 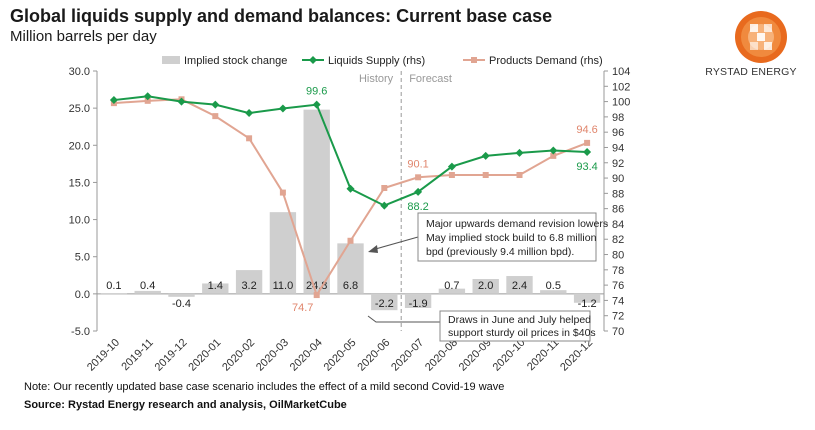 I want to click on demand-point-label: 74.7, so click(x=302, y=308).